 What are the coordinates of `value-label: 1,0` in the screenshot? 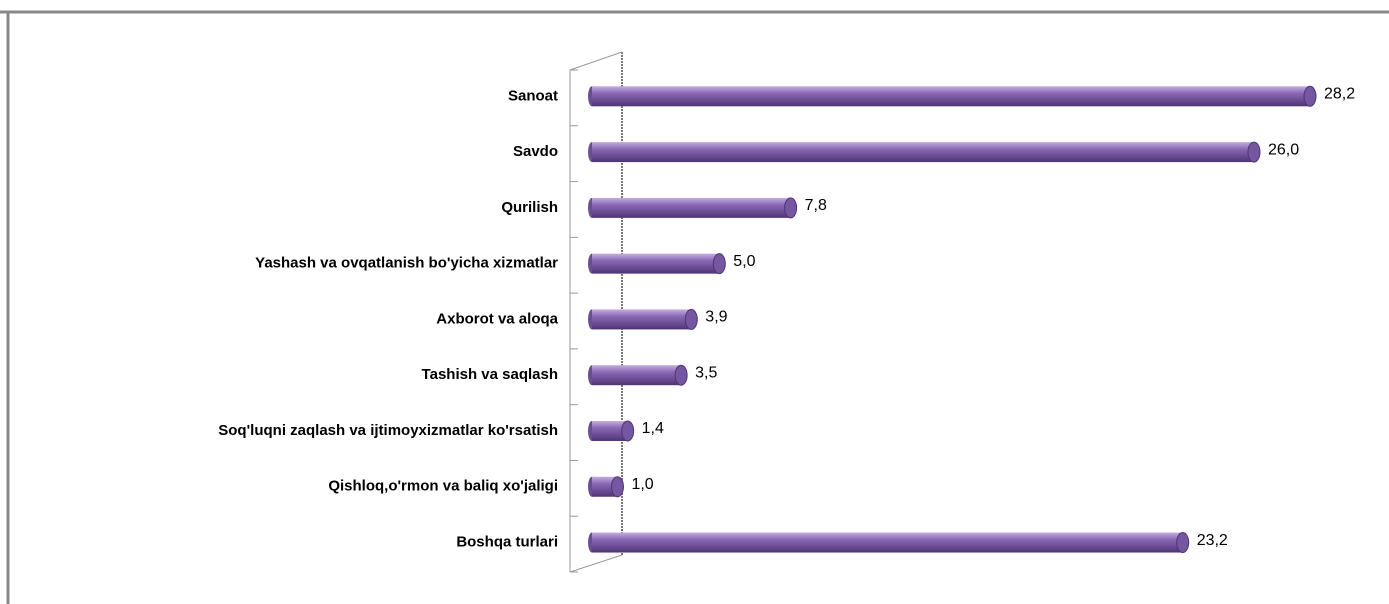 It's located at (642, 484).